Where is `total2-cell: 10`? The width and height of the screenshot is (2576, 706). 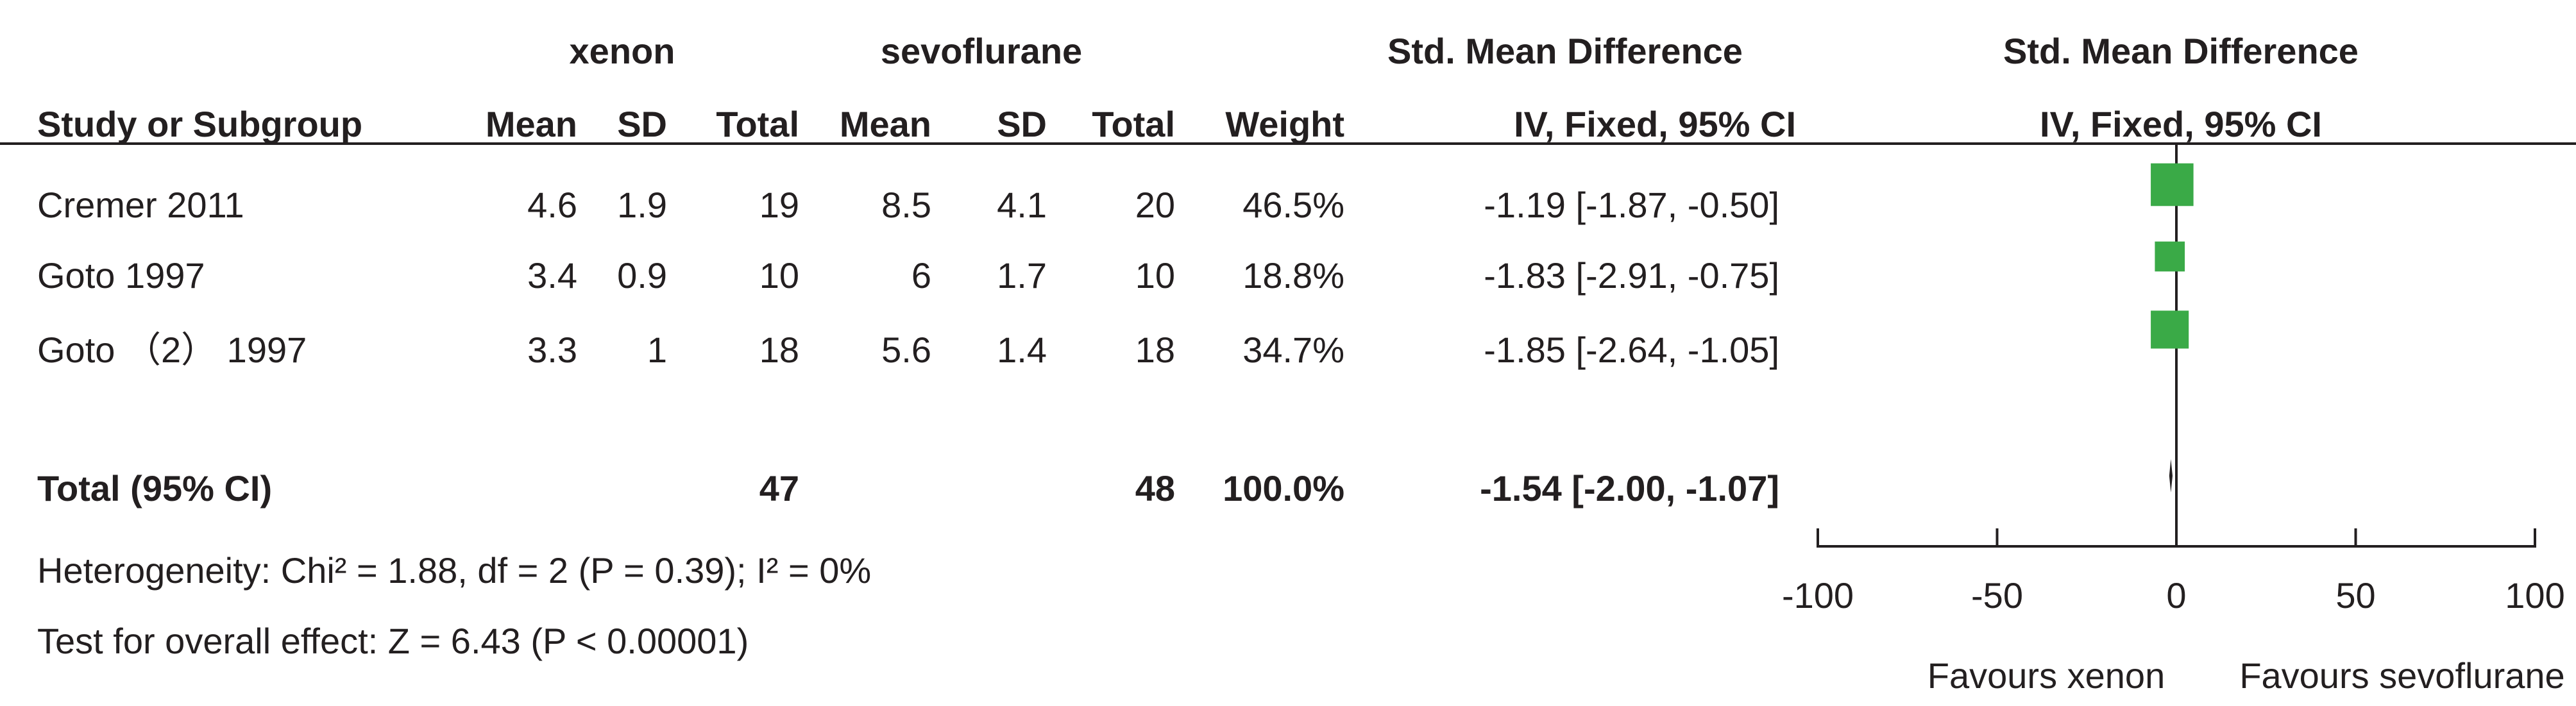 total2-cell: 10 is located at coordinates (1155, 275).